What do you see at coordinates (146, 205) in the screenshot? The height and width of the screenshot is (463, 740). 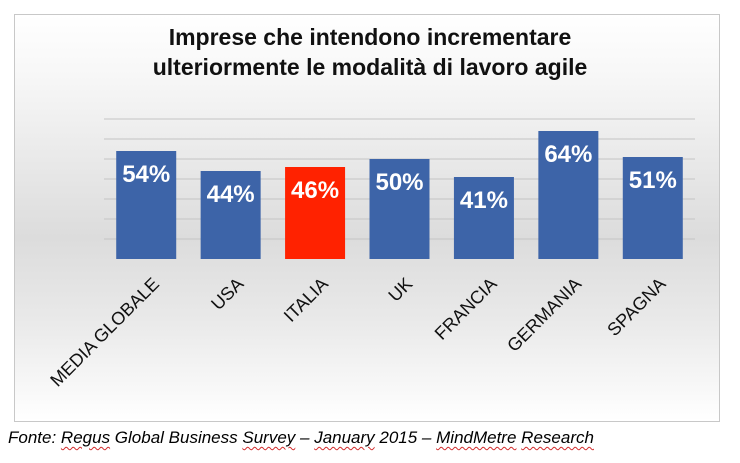 I see `bar-media-globale` at bounding box center [146, 205].